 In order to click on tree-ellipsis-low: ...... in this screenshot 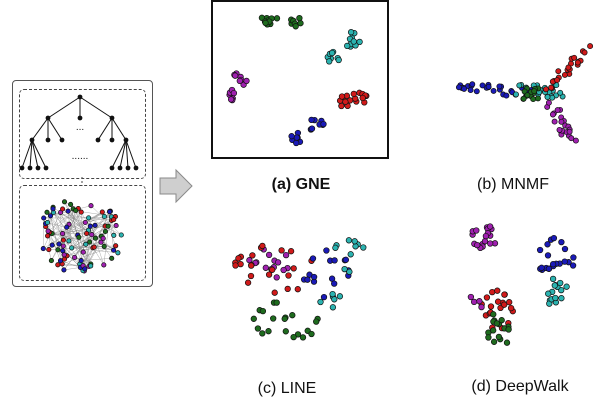, I will do `click(80, 156)`.